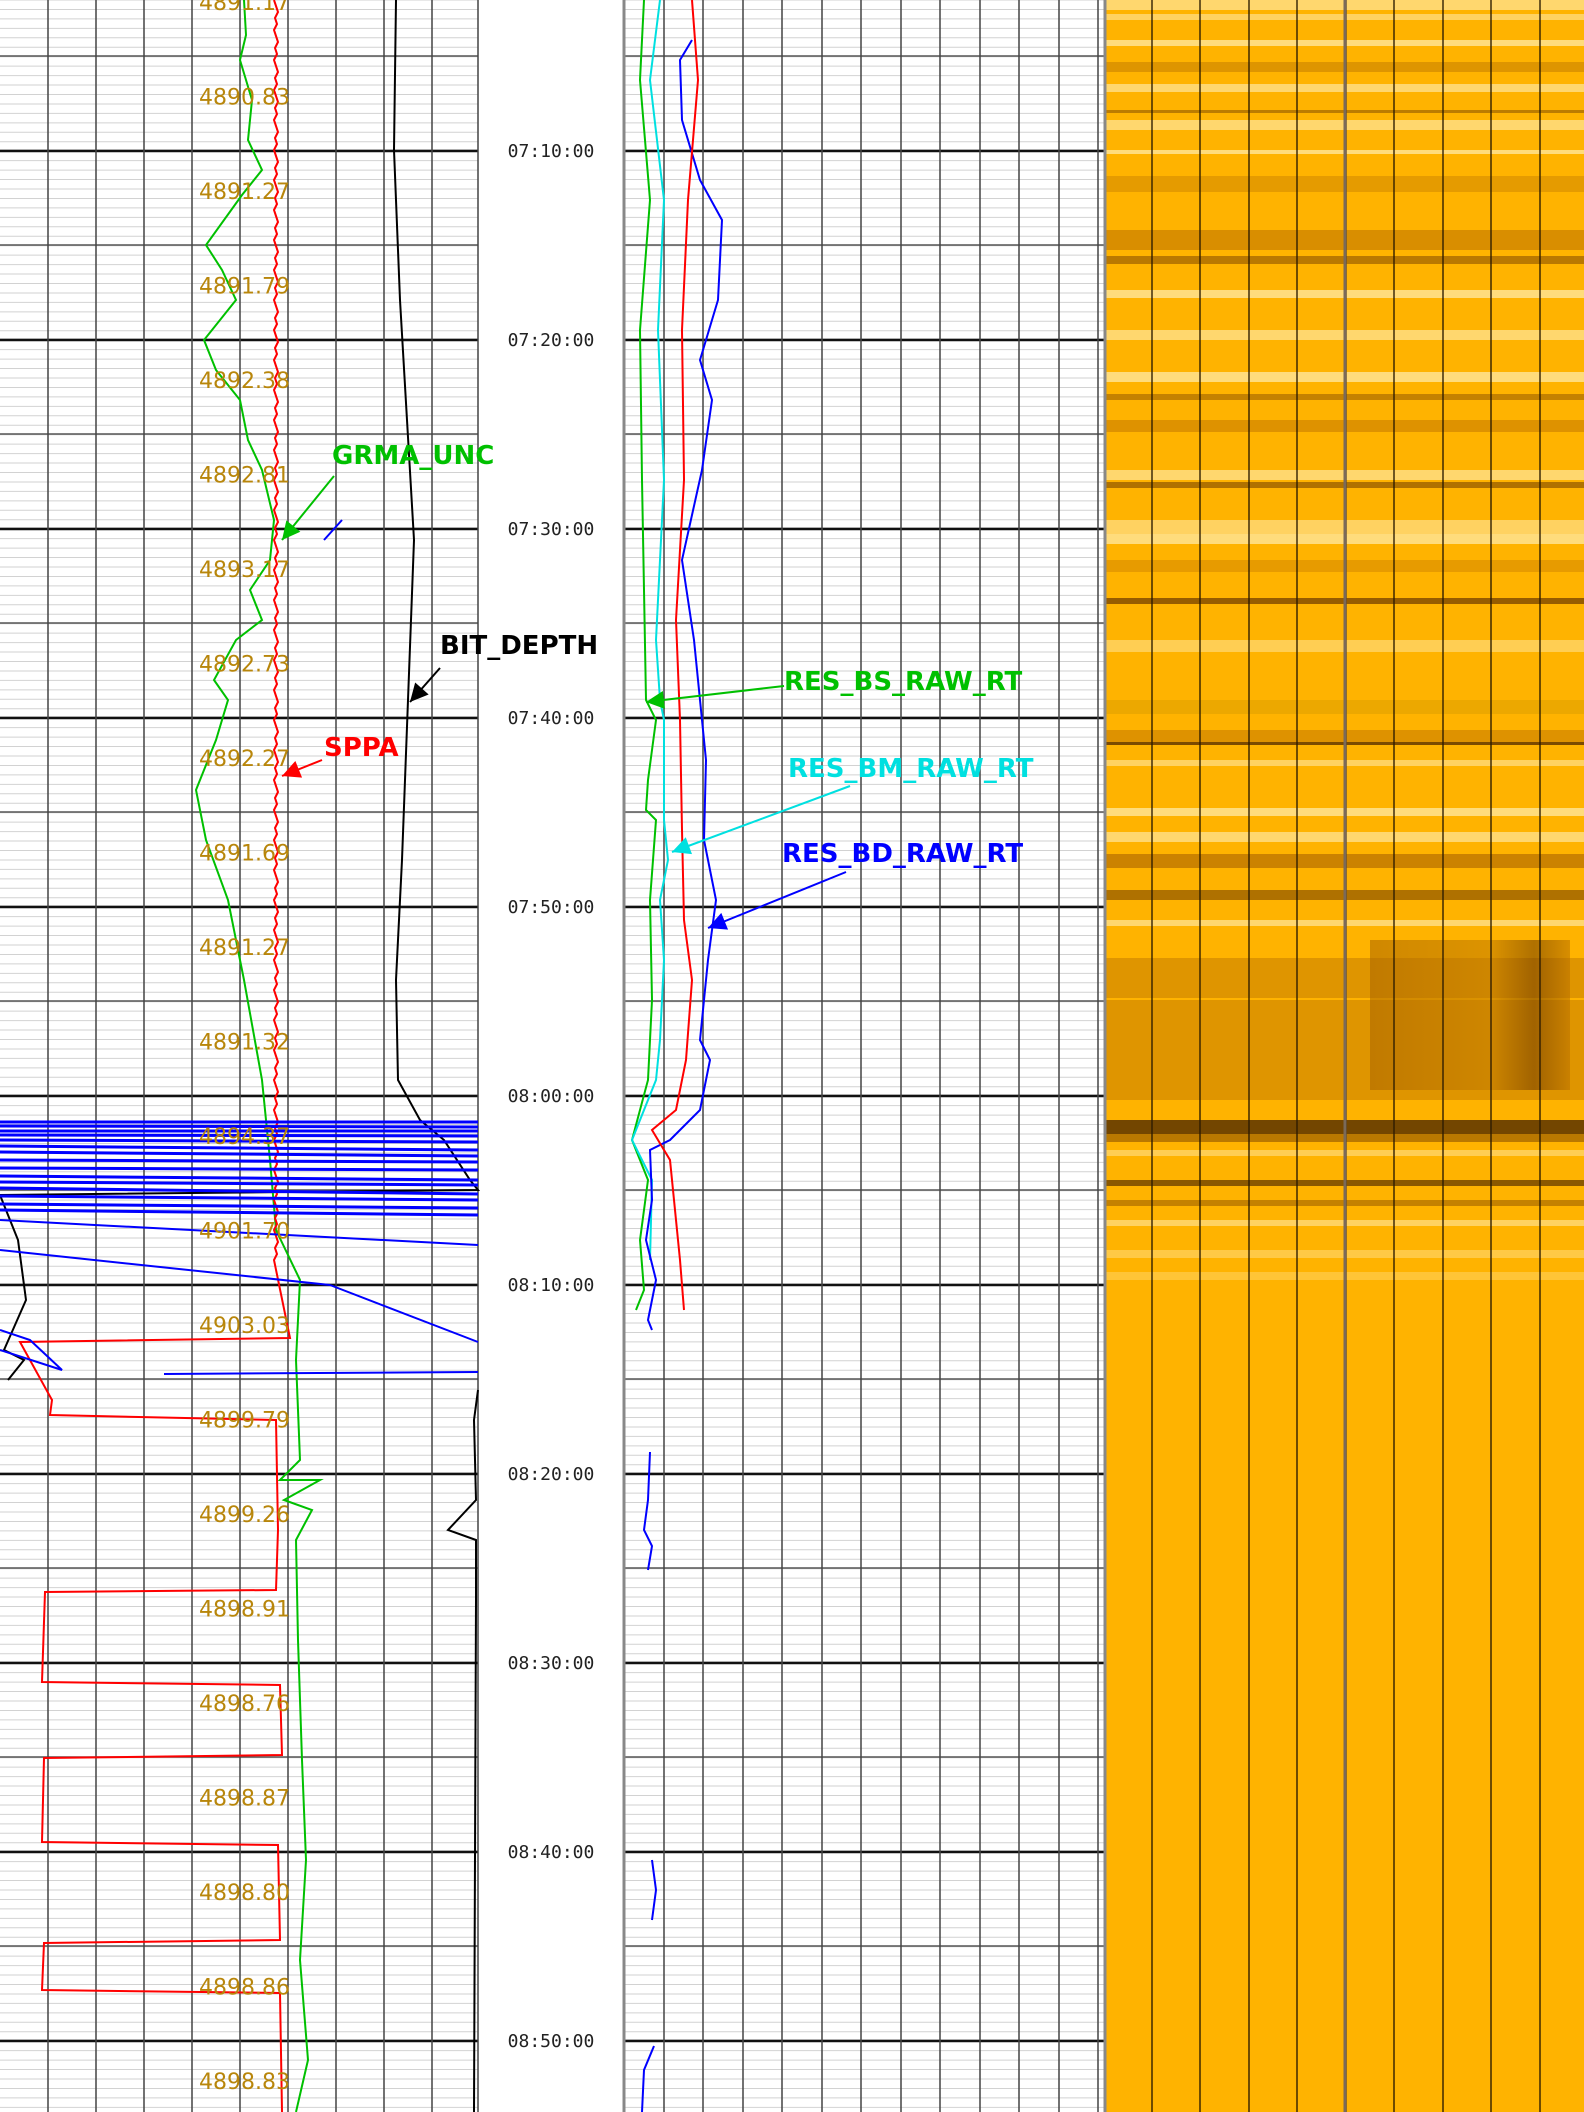  What do you see at coordinates (244, 1137) in the screenshot?
I see `depth-label: 4894.37` at bounding box center [244, 1137].